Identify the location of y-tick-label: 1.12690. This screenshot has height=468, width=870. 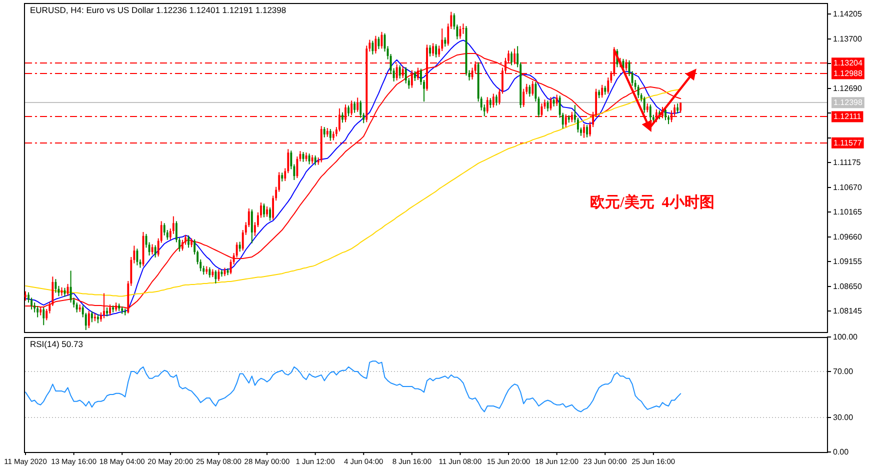
(847, 88).